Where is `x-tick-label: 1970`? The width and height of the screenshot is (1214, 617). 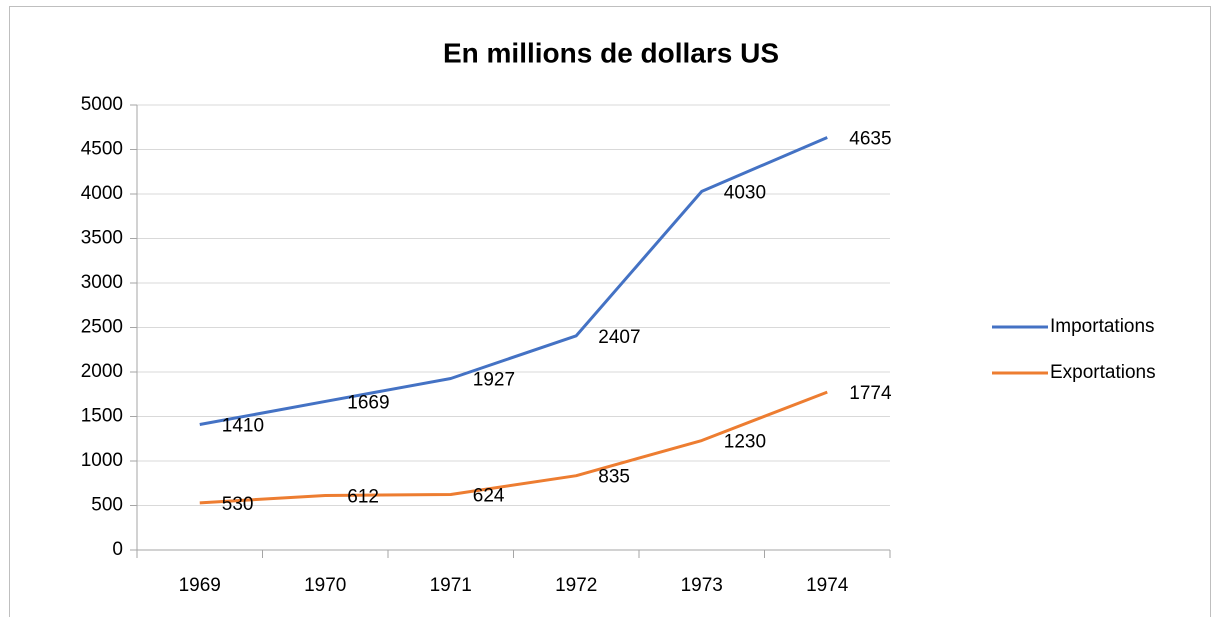 x-tick-label: 1970 is located at coordinates (325, 585).